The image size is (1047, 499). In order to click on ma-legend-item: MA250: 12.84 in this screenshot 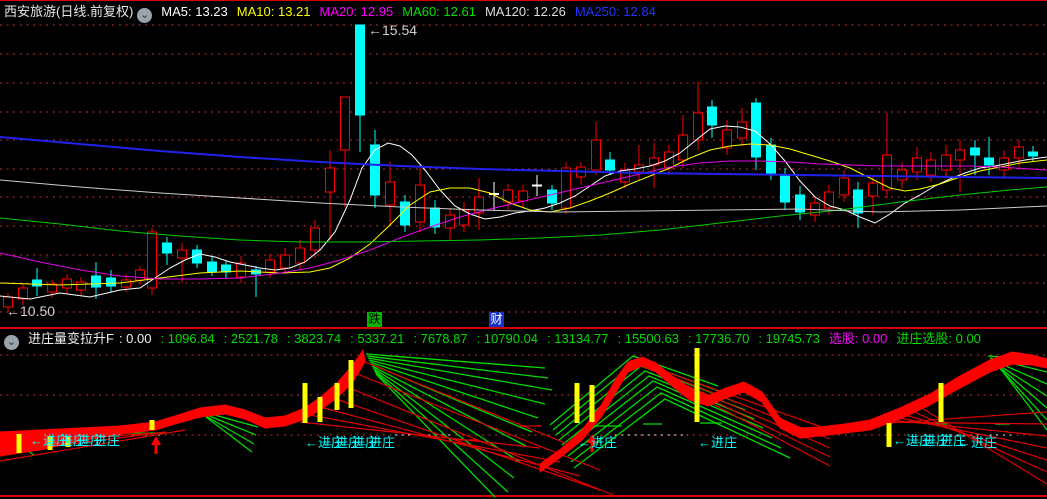, I will do `click(615, 11)`.